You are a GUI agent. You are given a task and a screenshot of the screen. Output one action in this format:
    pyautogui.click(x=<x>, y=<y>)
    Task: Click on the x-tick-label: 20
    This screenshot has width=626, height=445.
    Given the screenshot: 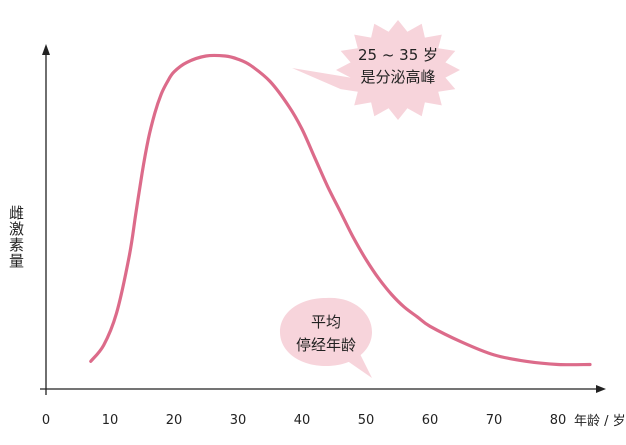 What is the action you would take?
    pyautogui.click(x=174, y=420)
    